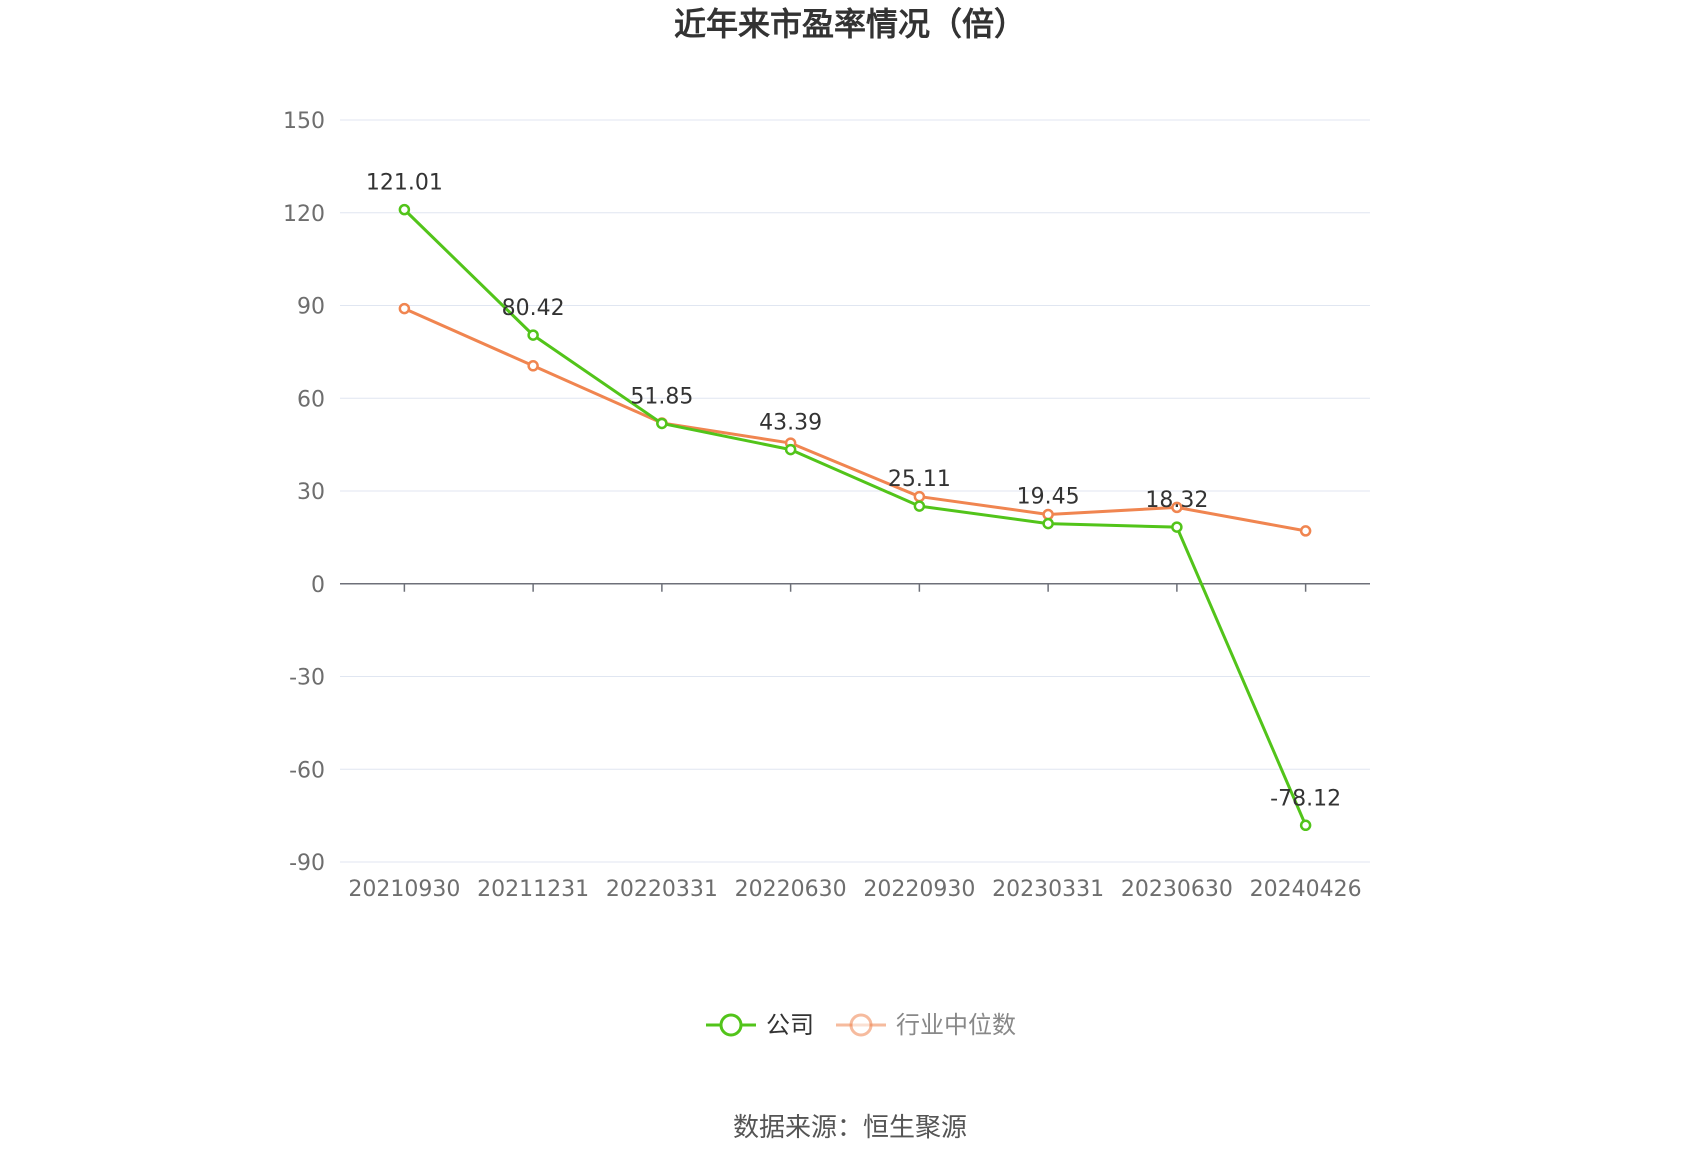 This screenshot has width=1700, height=1150. I want to click on company-data-label: 25.11, so click(919, 479).